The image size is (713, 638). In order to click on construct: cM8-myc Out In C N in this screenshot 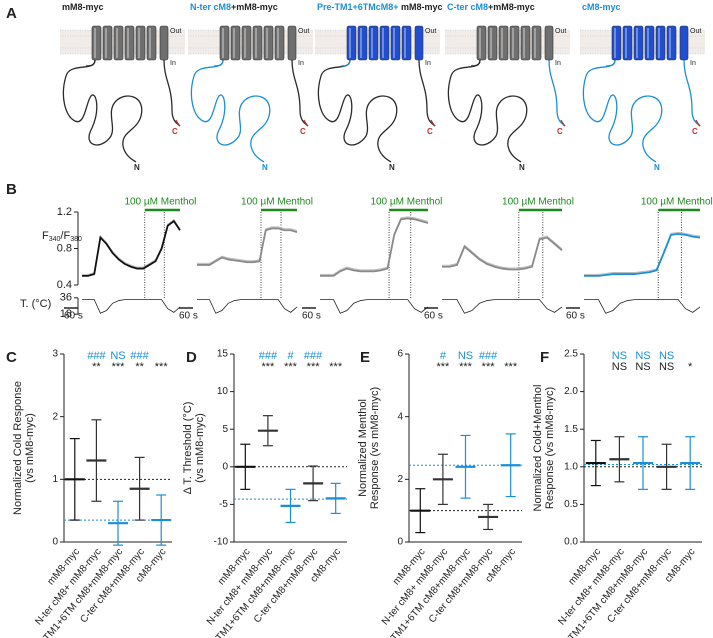, I will do `click(642, 87)`.